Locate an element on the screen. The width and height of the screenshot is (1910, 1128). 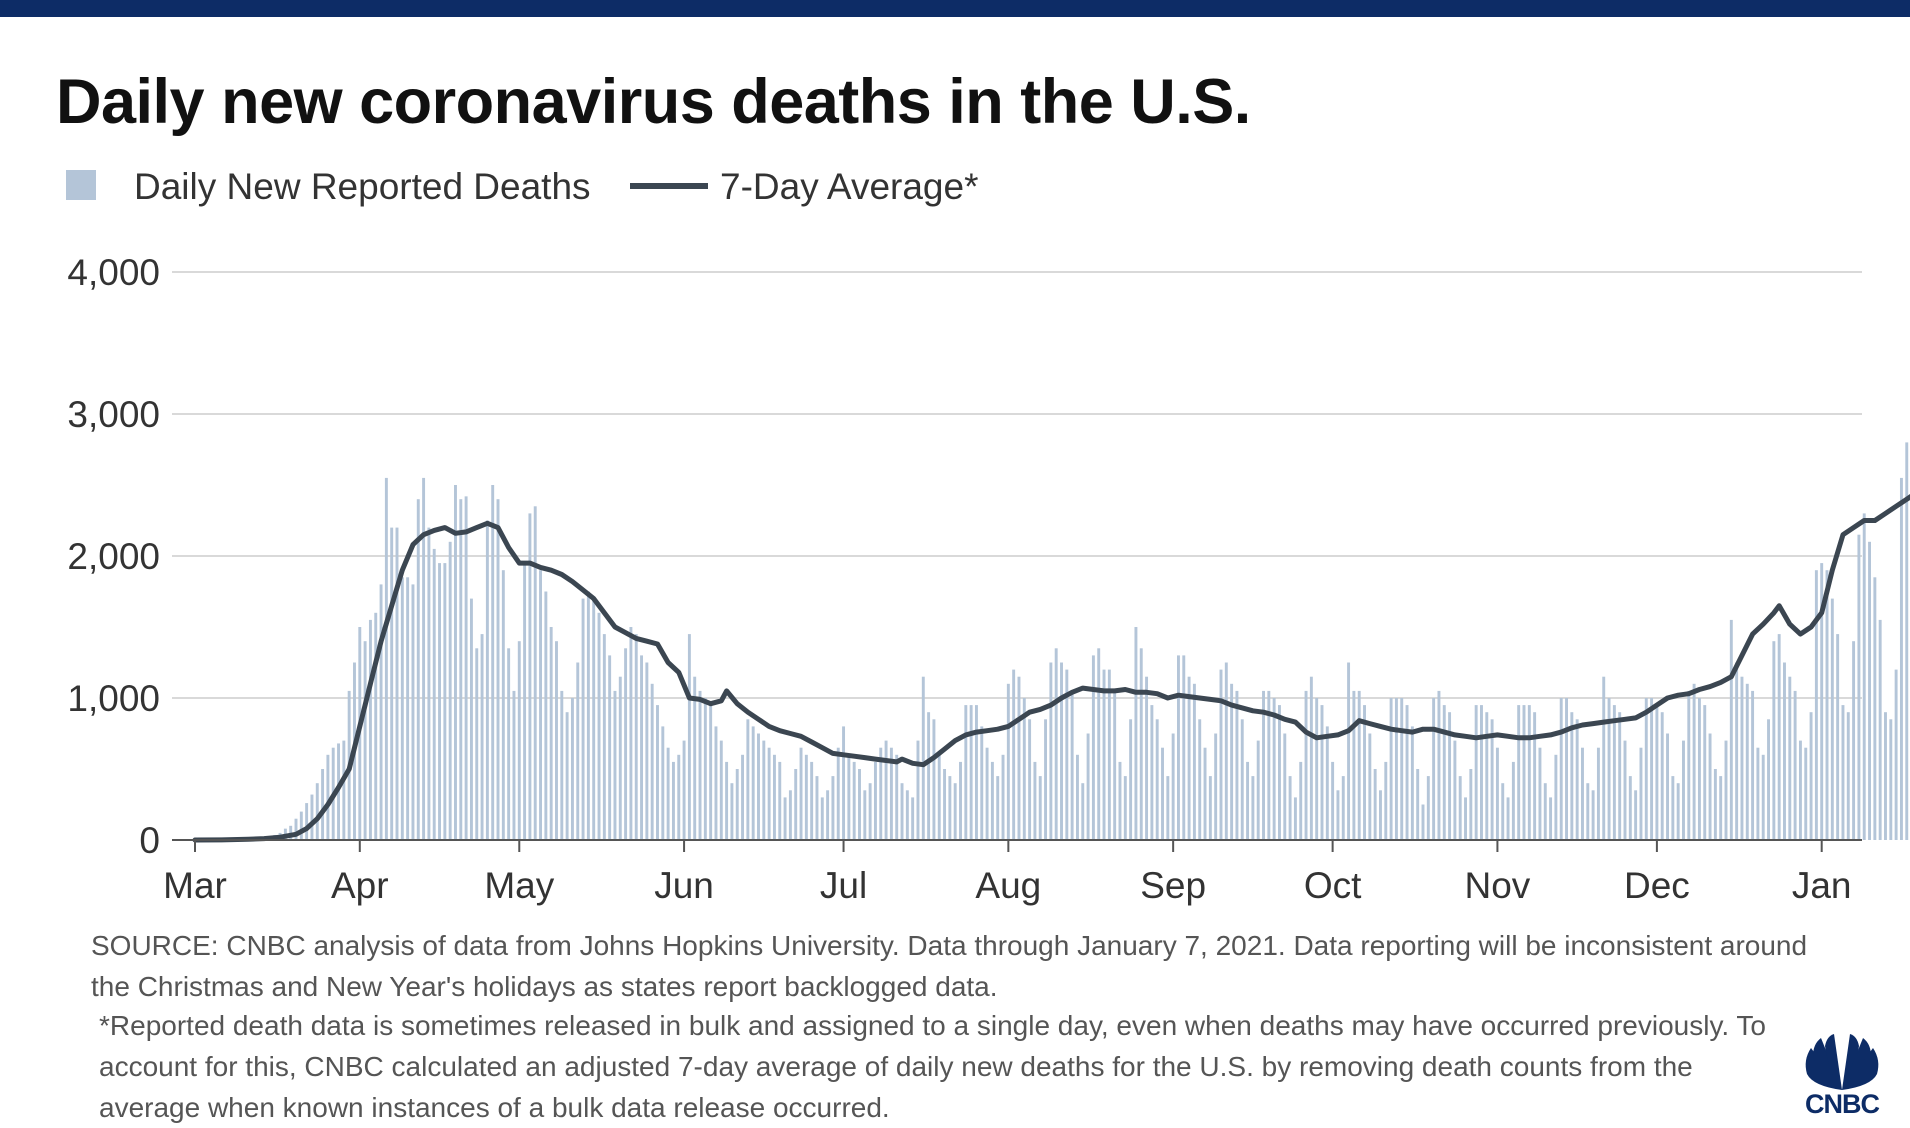
y-tick-label: 2,000 is located at coordinates (113, 556).